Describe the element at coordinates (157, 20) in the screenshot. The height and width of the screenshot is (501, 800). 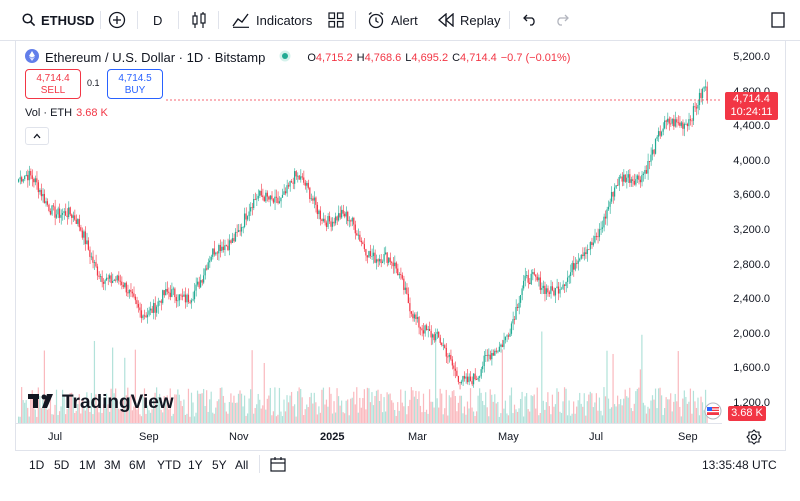
I see `interval-button: D` at that location.